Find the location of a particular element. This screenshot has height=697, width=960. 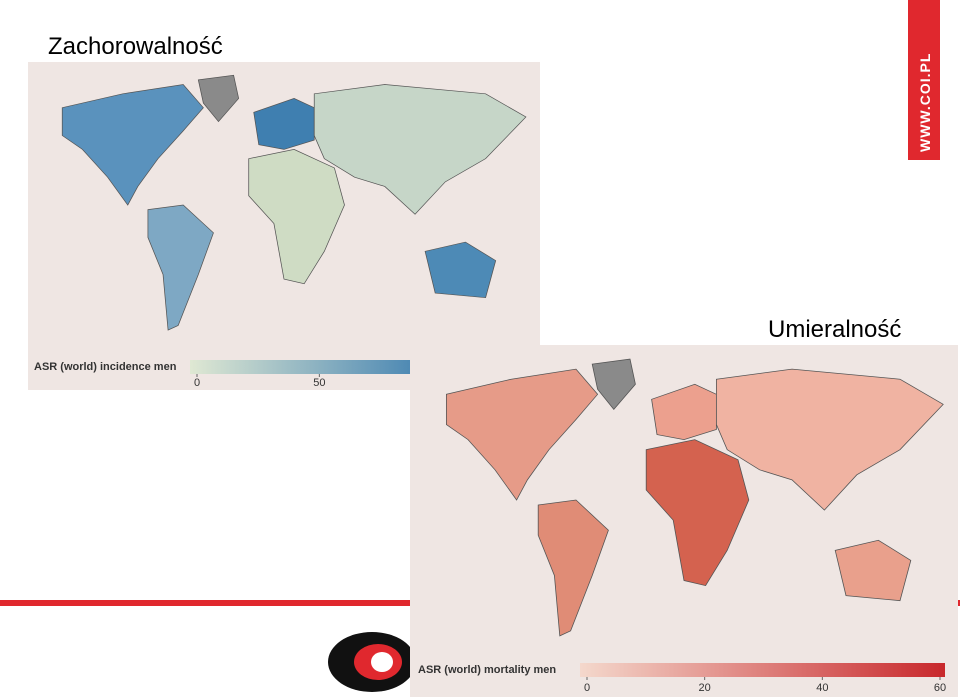

legend-label: ASR (world) incidence men is located at coordinates (105, 367).